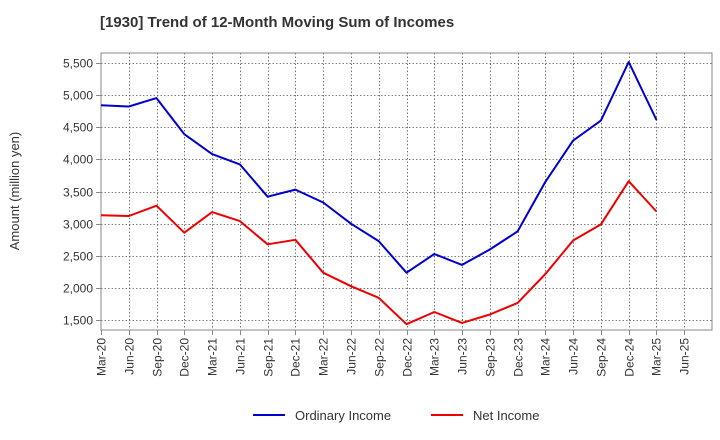 Image resolution: width=720 pixels, height=440 pixels. Describe the element at coordinates (546, 357) in the screenshot. I see `x-tick-label: Mar-24` at that location.